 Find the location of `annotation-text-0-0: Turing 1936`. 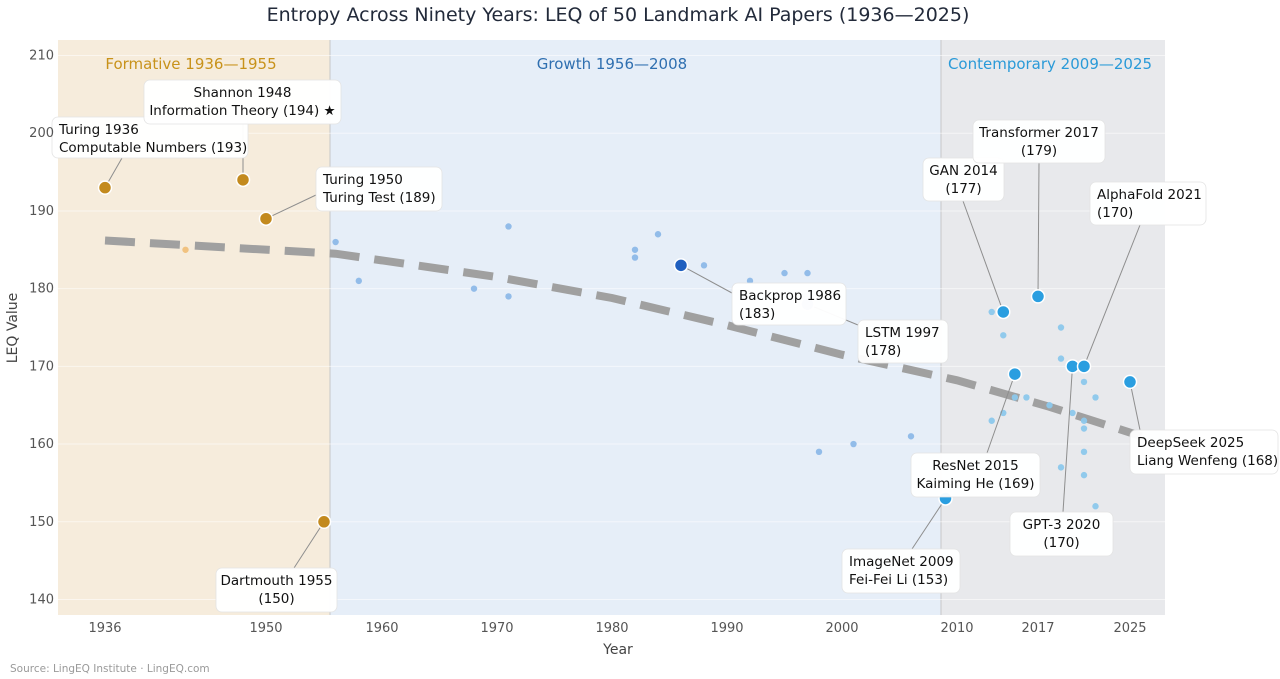

annotation-text-0-0: Turing 1936 is located at coordinates (98, 130).